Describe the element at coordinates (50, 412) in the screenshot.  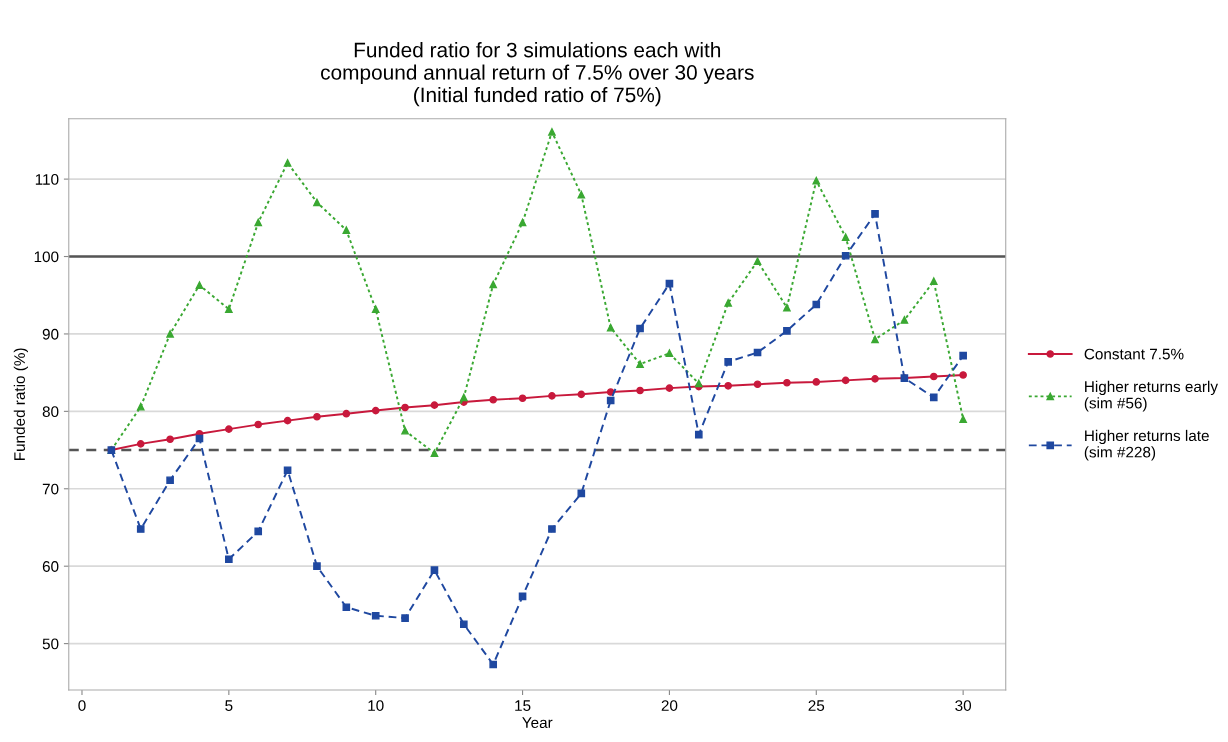
I see `y-tick-label: 80` at that location.